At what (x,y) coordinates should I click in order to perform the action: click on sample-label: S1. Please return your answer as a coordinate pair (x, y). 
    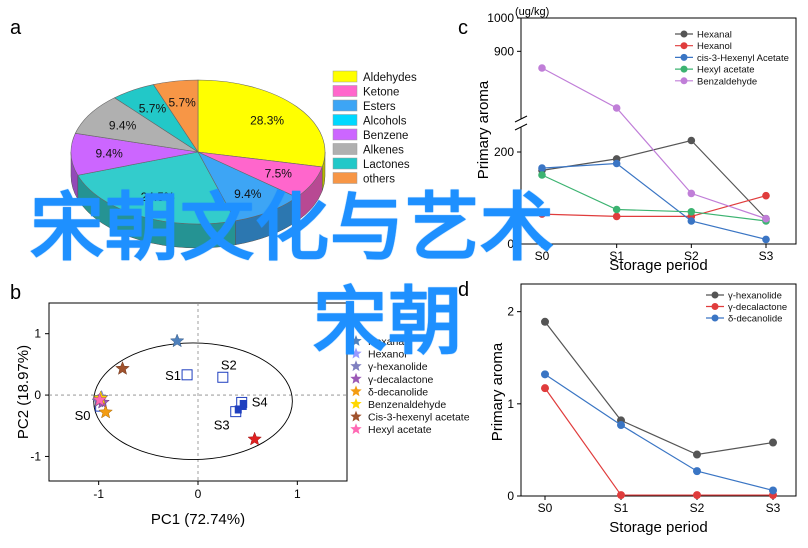
    Looking at the image, I should click on (173, 375).